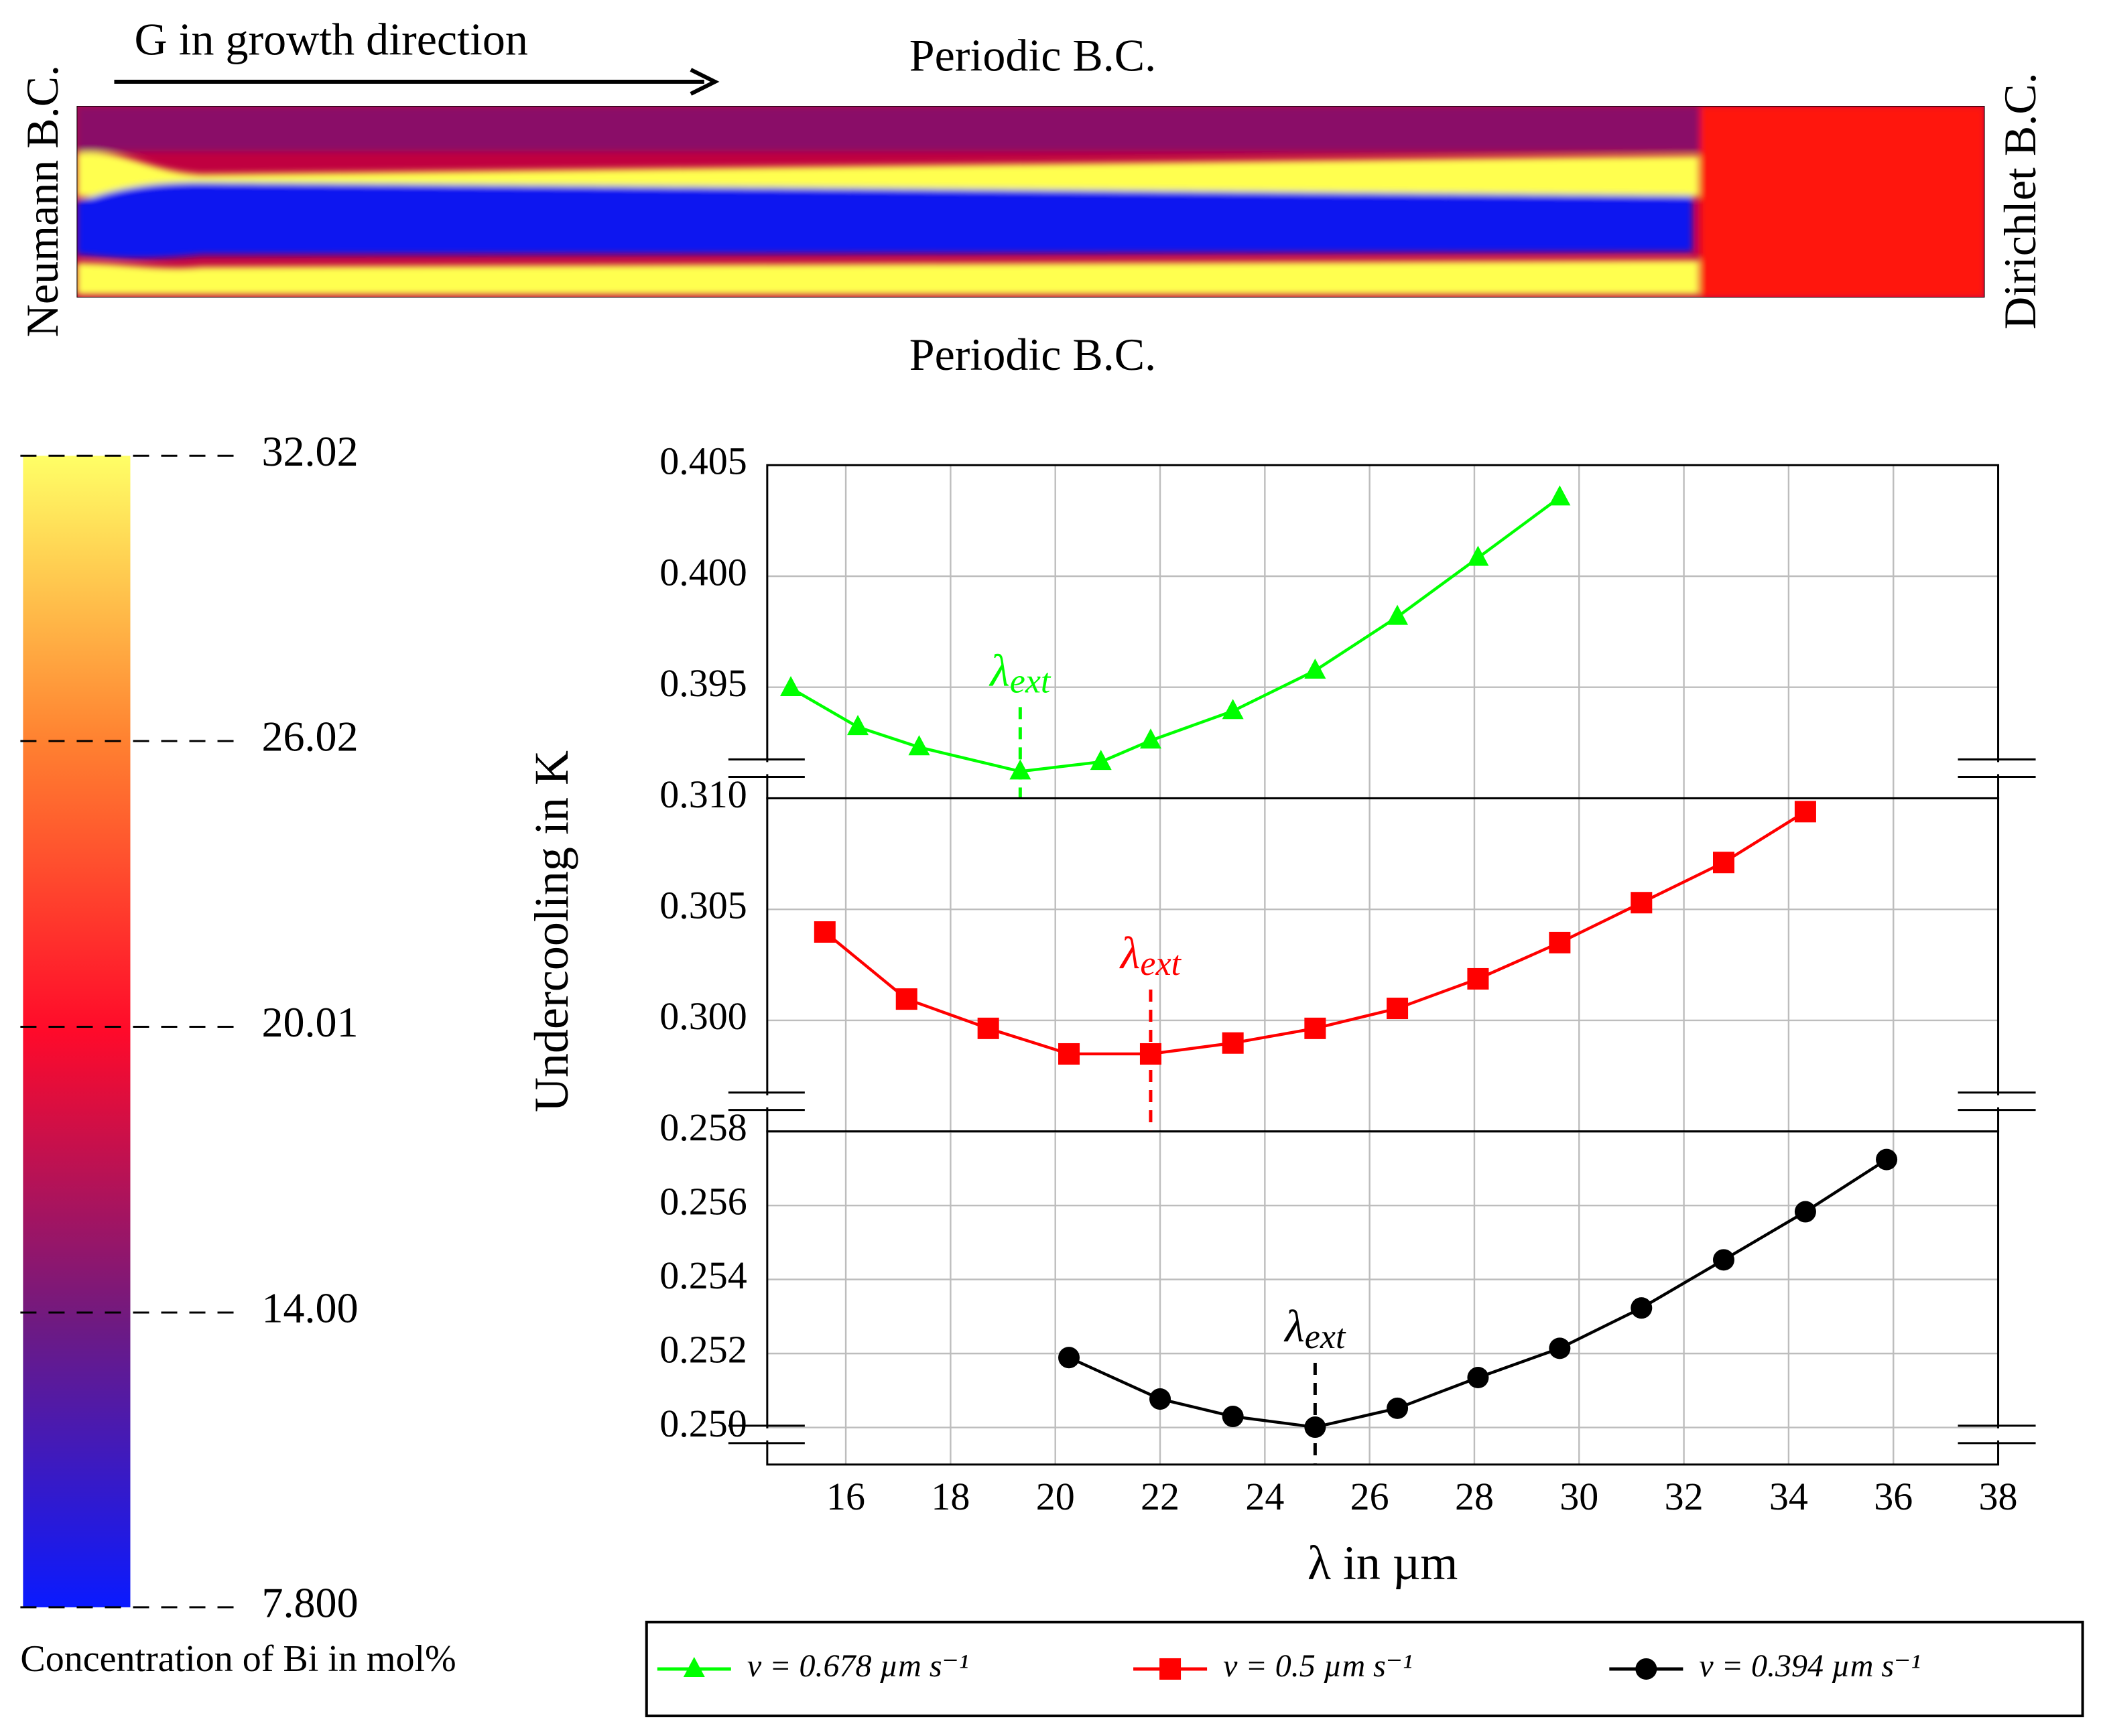 Image resolution: width=2103 pixels, height=1736 pixels. What do you see at coordinates (703, 1349) in the screenshot?
I see `y-tick-label: 0.252` at bounding box center [703, 1349].